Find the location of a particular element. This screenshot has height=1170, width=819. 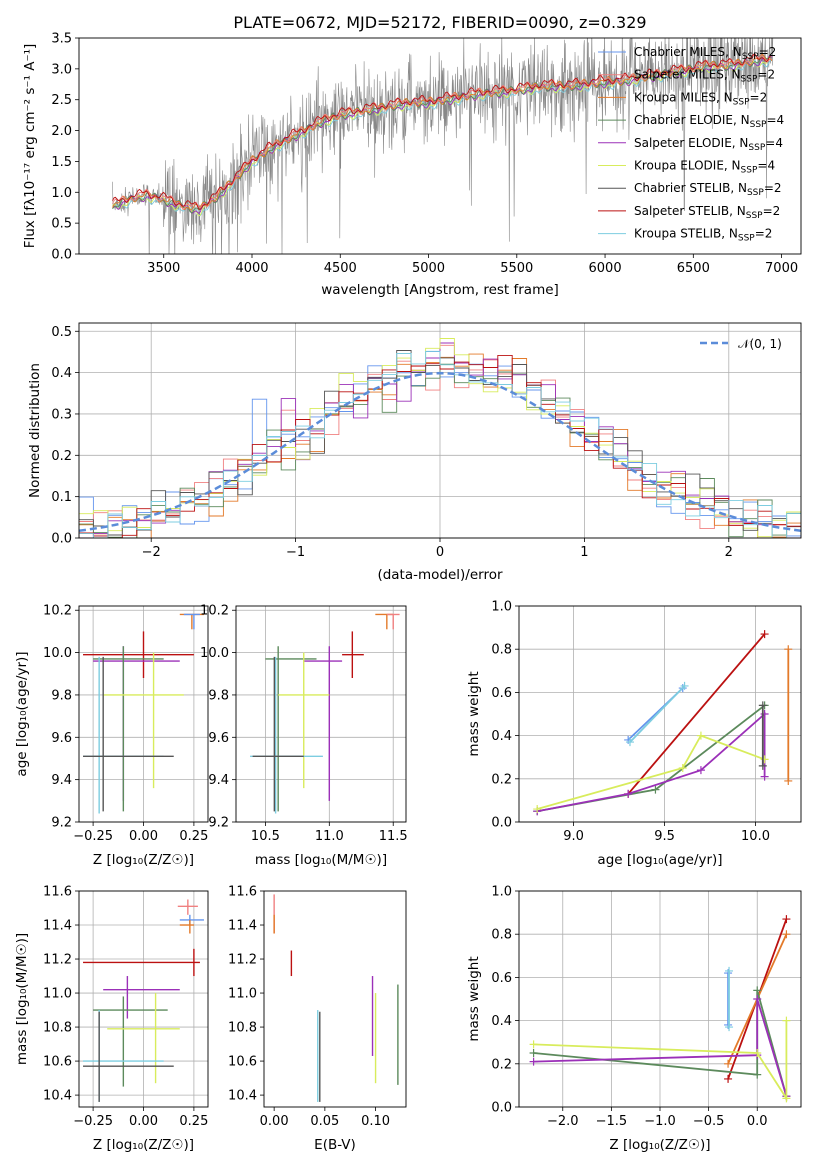

x-tick-label: 10.5 is located at coordinates (265, 836).